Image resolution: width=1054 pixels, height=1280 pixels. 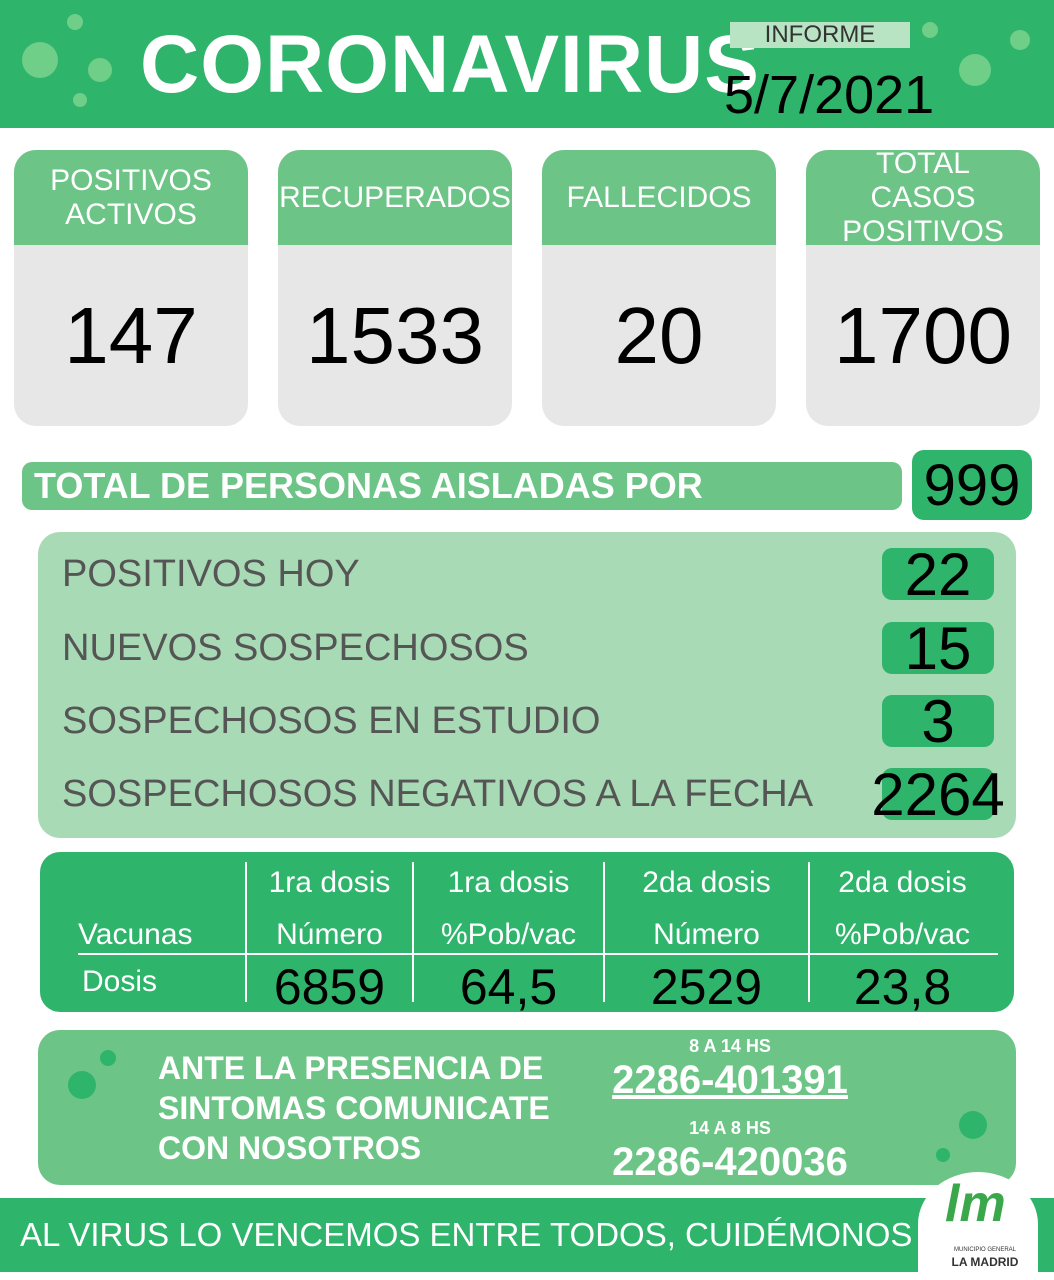 I want to click on vaccine-value: 64,5, so click(x=508, y=987).